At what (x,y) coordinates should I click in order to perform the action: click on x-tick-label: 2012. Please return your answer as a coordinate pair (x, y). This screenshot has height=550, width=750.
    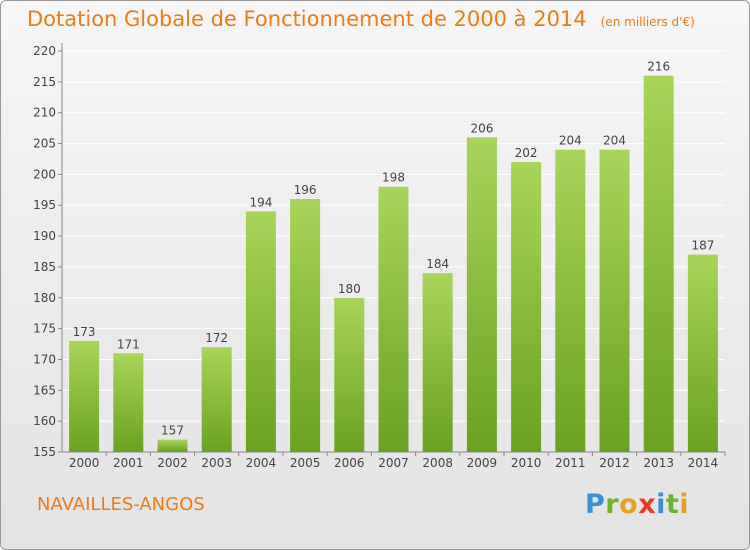
    Looking at the image, I should click on (614, 463).